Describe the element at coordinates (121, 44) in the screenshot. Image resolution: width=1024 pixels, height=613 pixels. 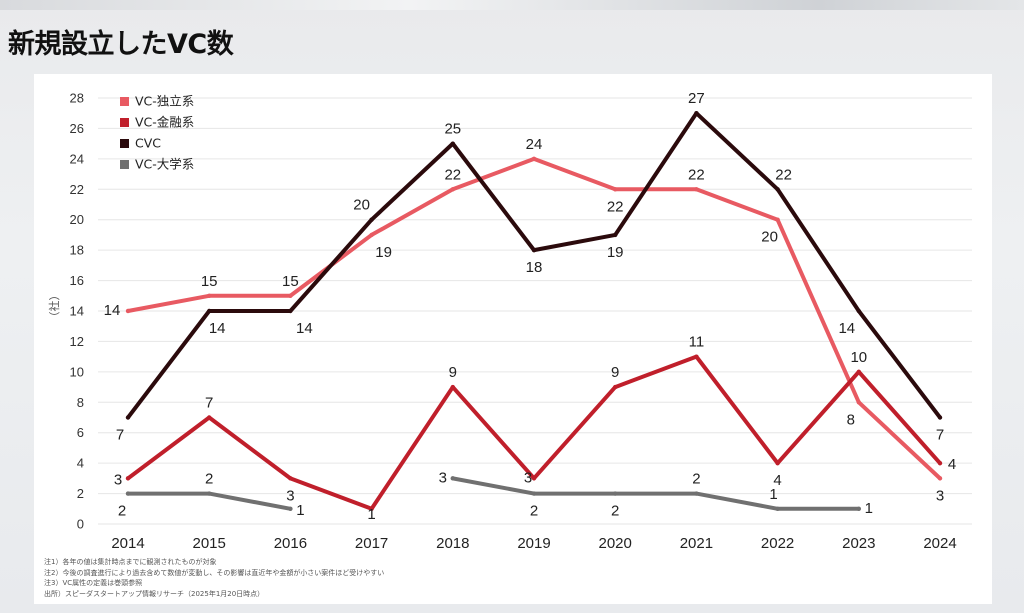
I see `page-title: 新規設立したVC数` at that location.